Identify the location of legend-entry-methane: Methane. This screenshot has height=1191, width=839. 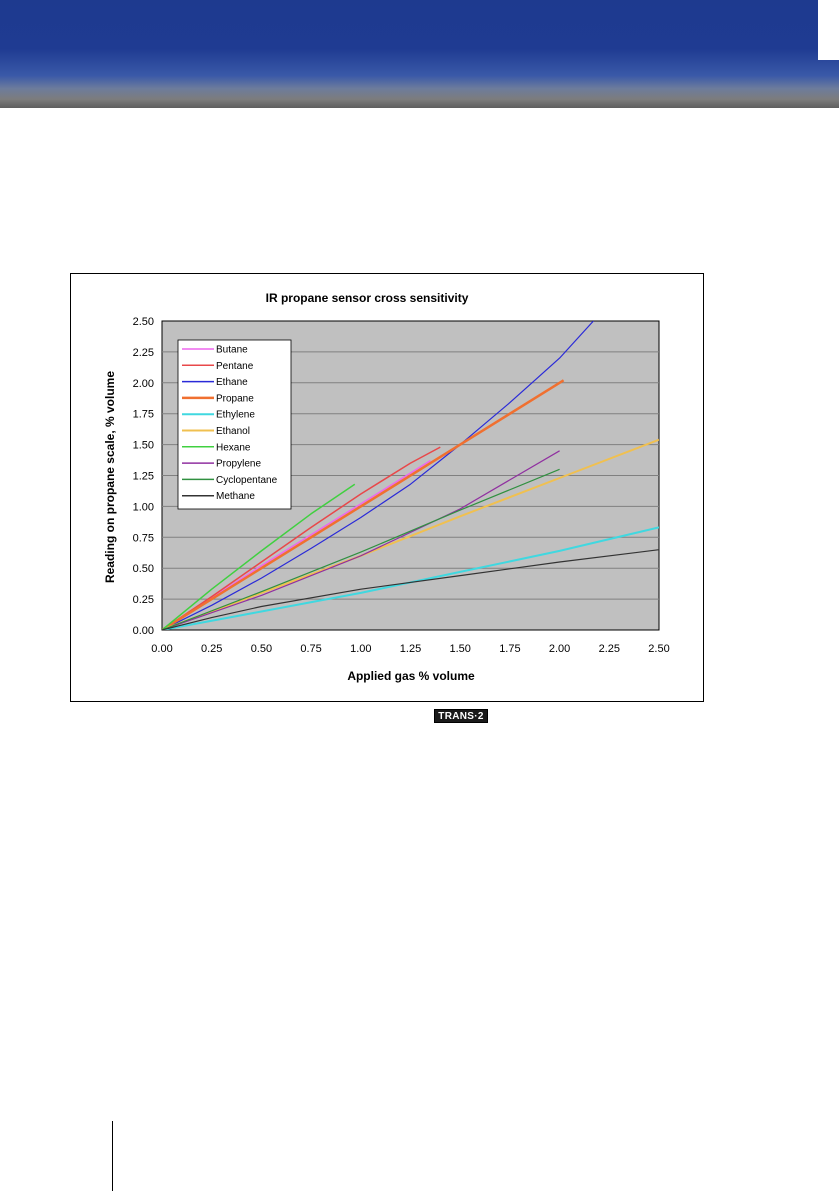
(235, 496).